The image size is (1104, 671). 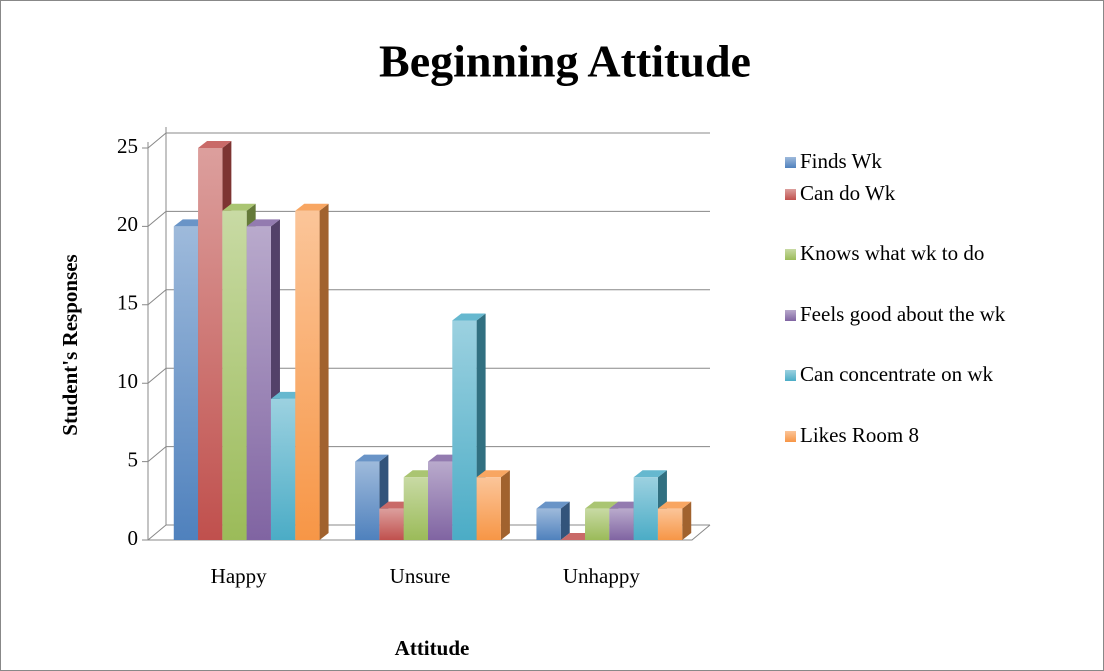 What do you see at coordinates (859, 435) in the screenshot?
I see `legend-label: Likes Room 8` at bounding box center [859, 435].